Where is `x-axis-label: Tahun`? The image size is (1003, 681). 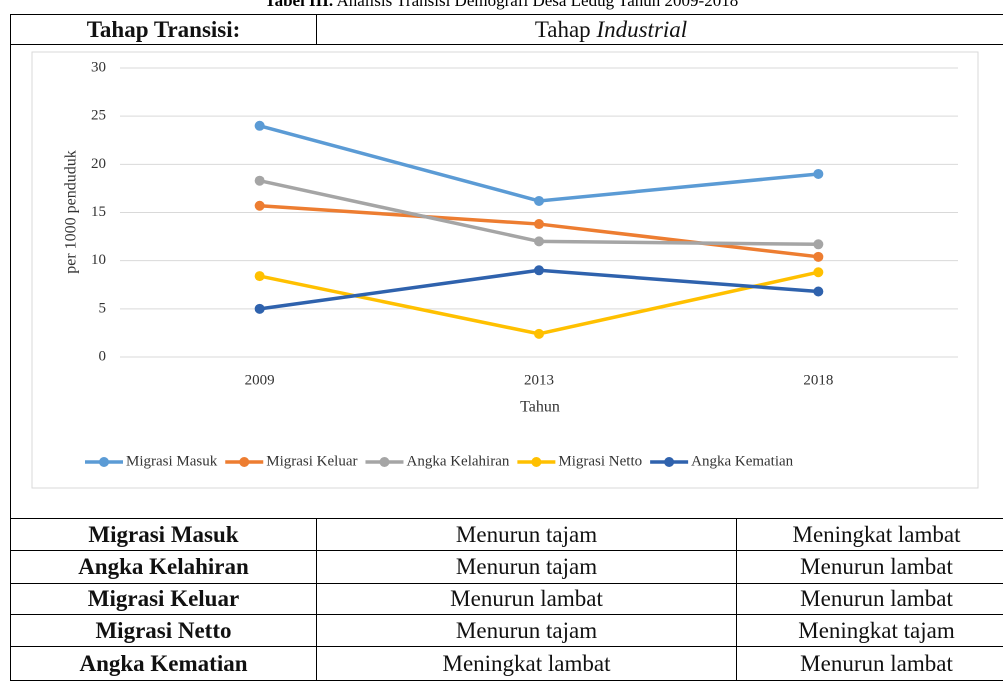 x-axis-label: Tahun is located at coordinates (540, 407).